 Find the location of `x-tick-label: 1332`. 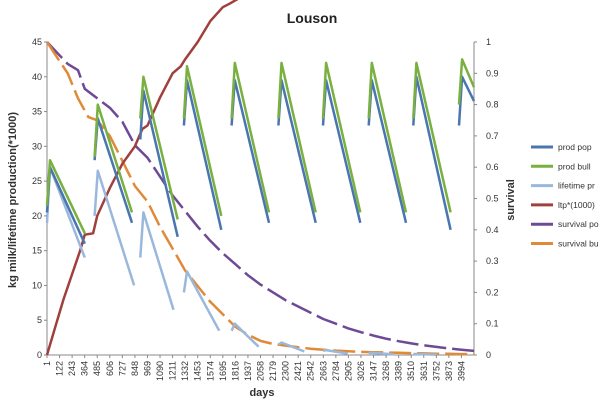

x-tick-label: 1332 is located at coordinates (185, 371).